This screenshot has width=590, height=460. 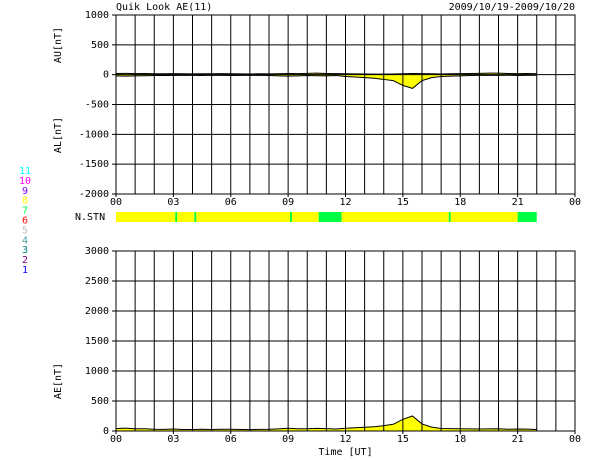 I want to click on legend-entry: 4, so click(x=25, y=240).